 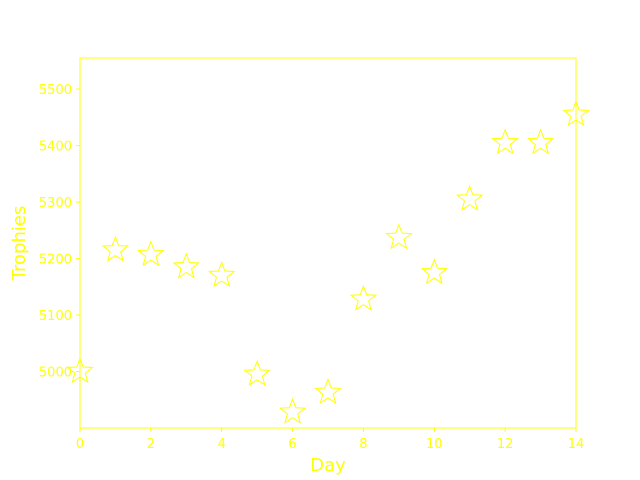 I want to click on x-tick-label: 2, so click(x=151, y=444).